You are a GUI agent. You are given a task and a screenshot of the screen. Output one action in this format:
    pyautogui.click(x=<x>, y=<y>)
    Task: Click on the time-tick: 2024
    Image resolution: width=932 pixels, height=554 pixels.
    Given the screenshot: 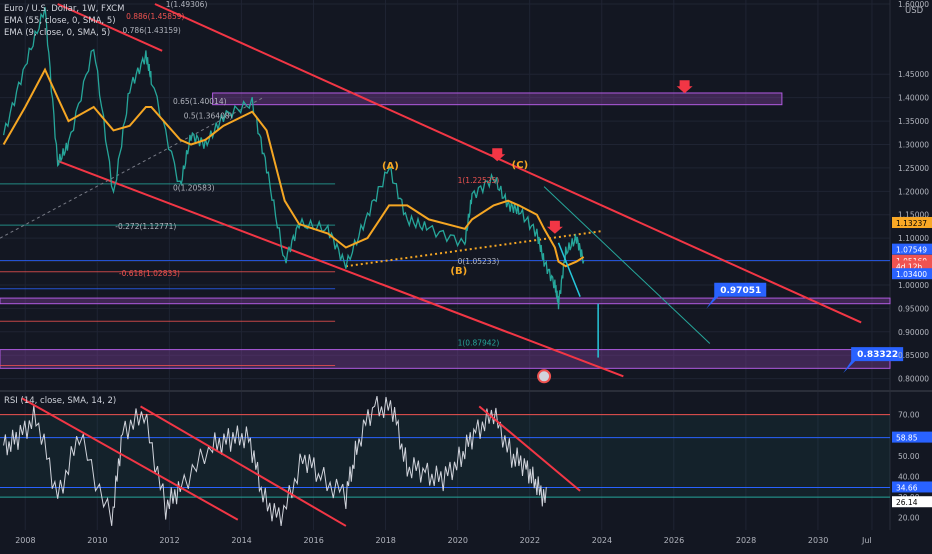 What is the action you would take?
    pyautogui.click(x=602, y=540)
    